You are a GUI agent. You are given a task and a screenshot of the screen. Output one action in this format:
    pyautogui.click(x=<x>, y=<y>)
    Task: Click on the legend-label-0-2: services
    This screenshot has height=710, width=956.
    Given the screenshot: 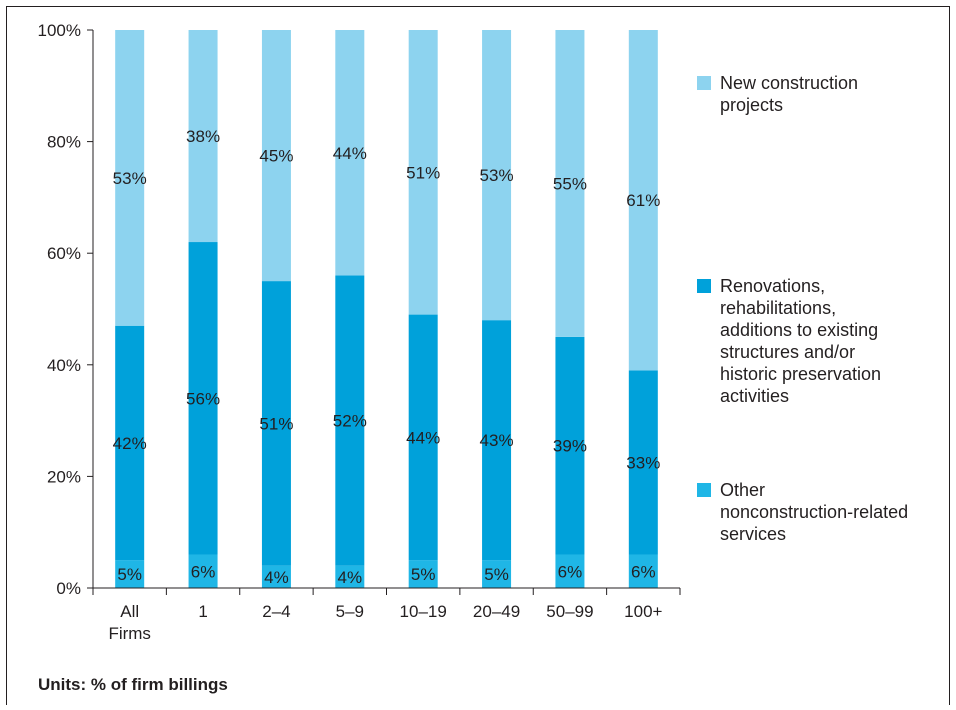 What is the action you would take?
    pyautogui.click(x=753, y=534)
    